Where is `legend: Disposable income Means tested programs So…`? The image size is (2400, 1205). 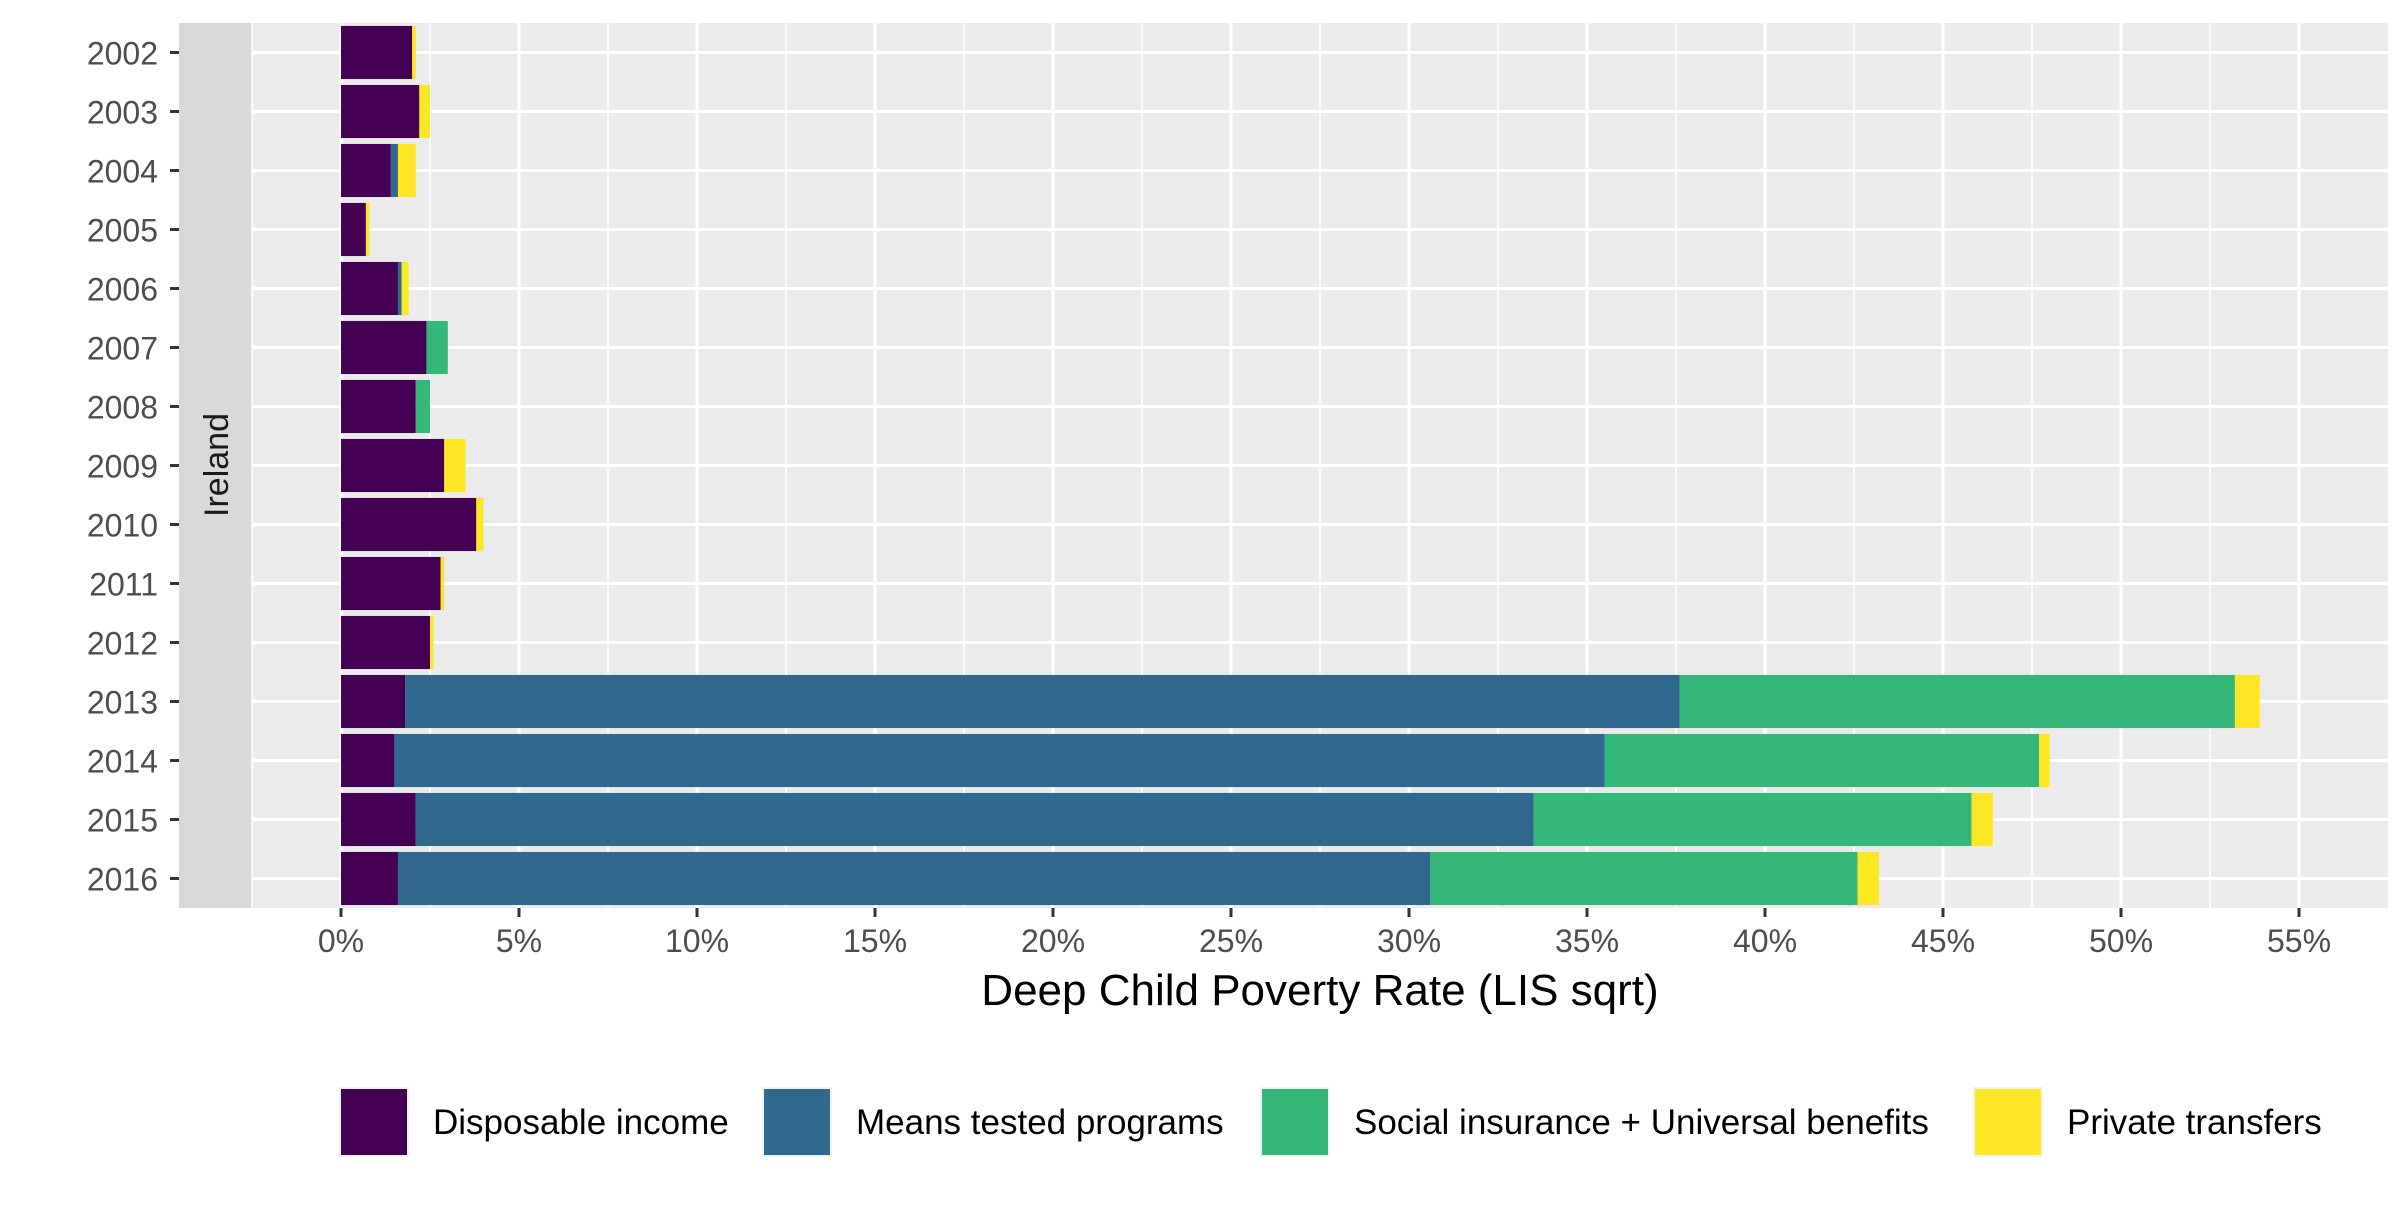
legend: Disposable income Means tested programs So… is located at coordinates (1330, 1122).